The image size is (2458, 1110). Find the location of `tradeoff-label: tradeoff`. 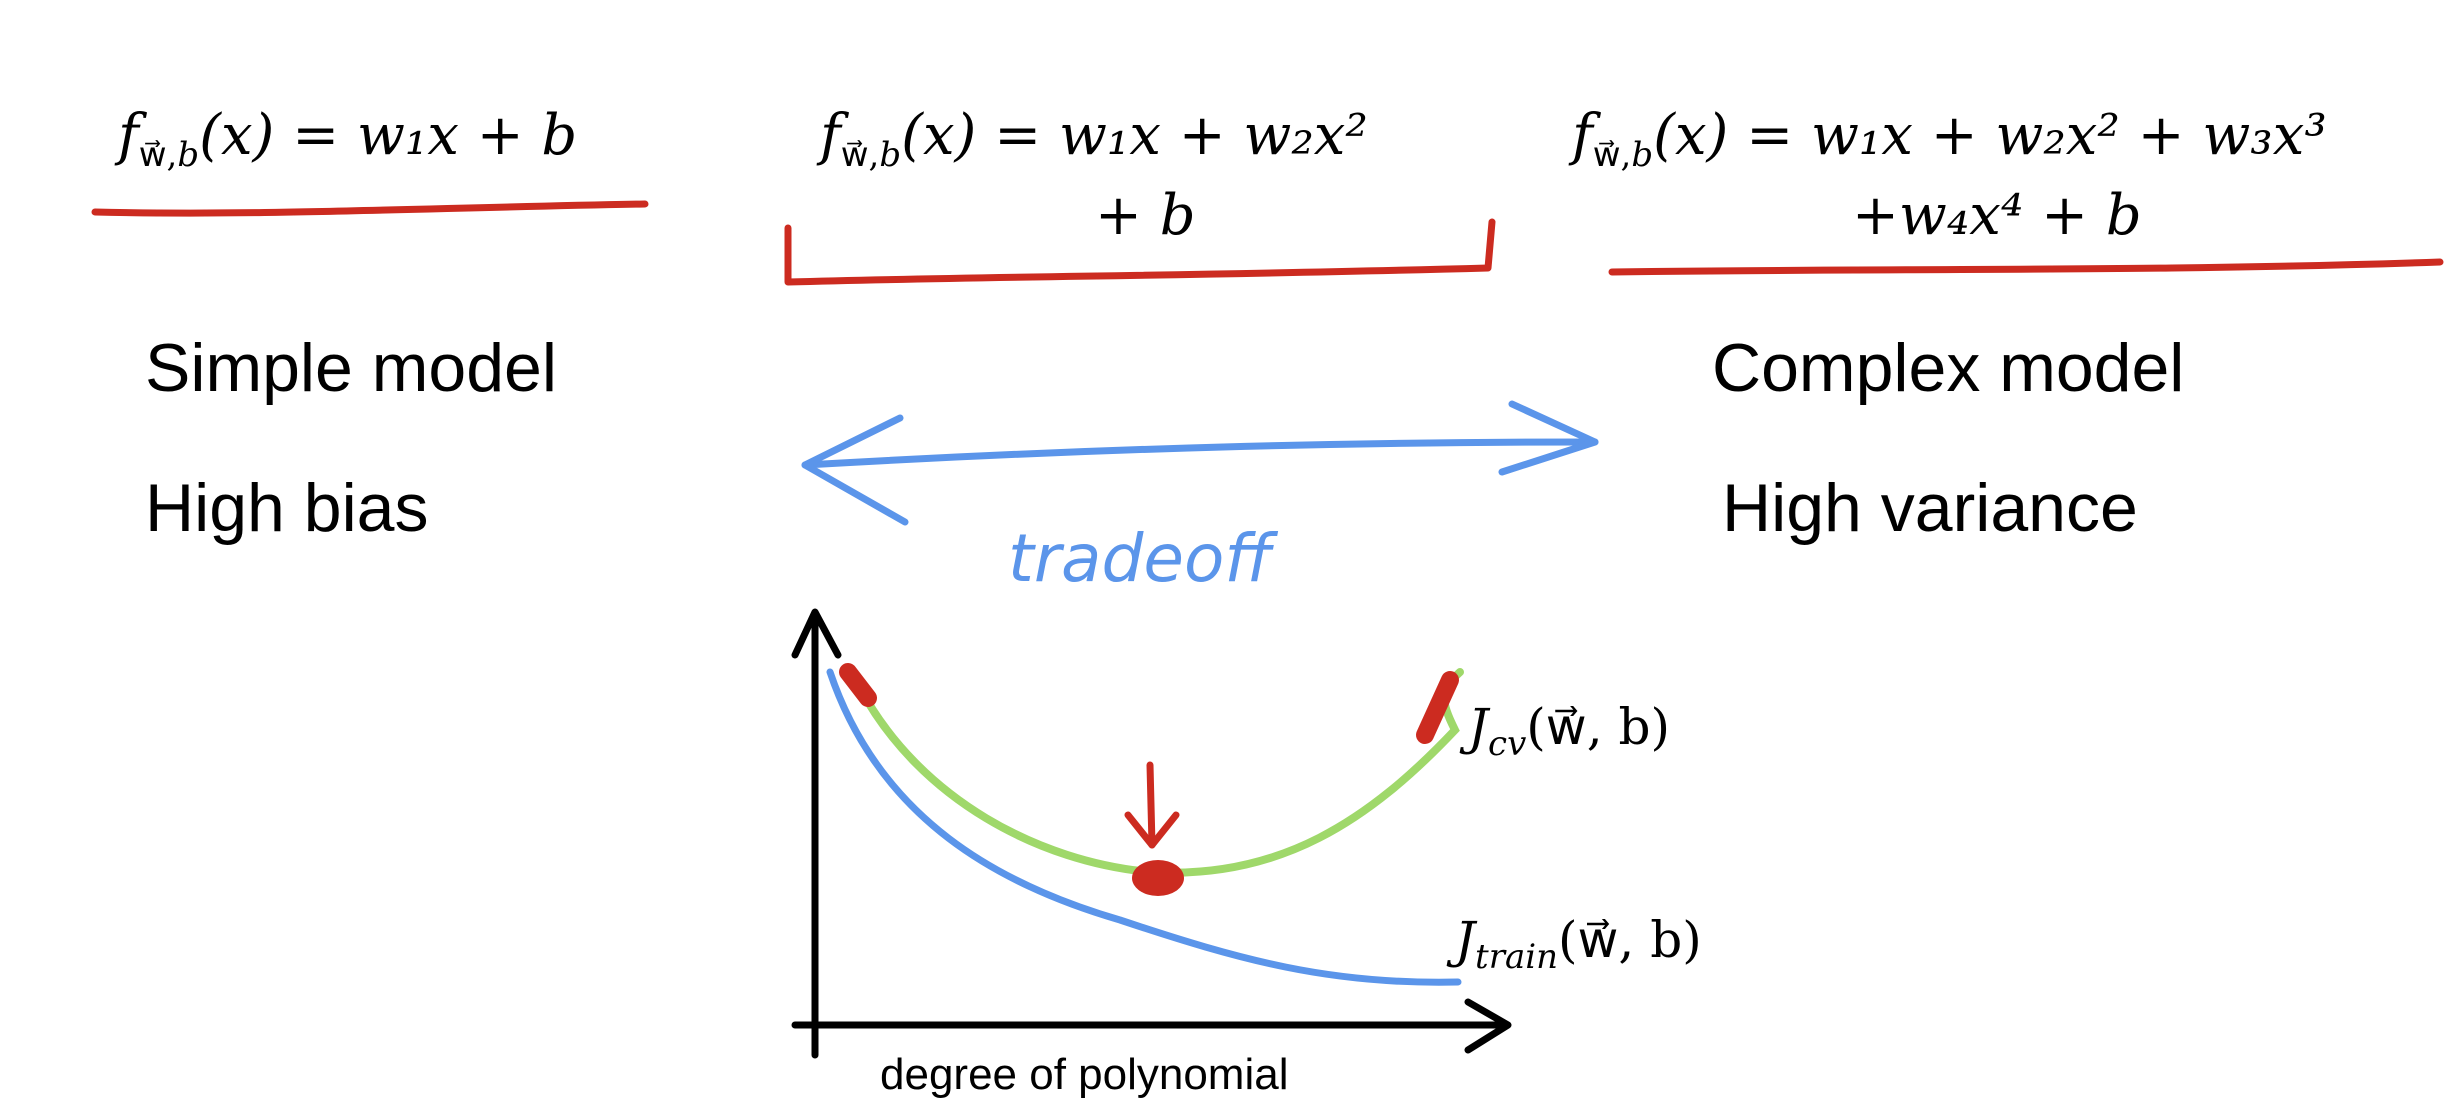

tradeoff-label: tradeoff is located at coordinates (1140, 558).